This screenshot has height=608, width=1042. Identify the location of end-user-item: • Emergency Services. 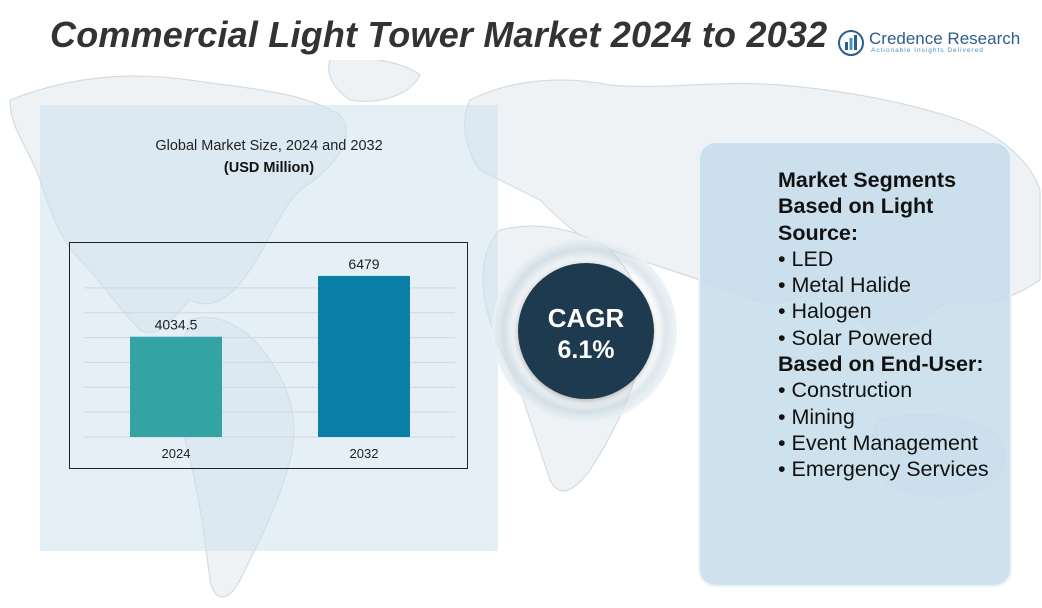
(883, 469).